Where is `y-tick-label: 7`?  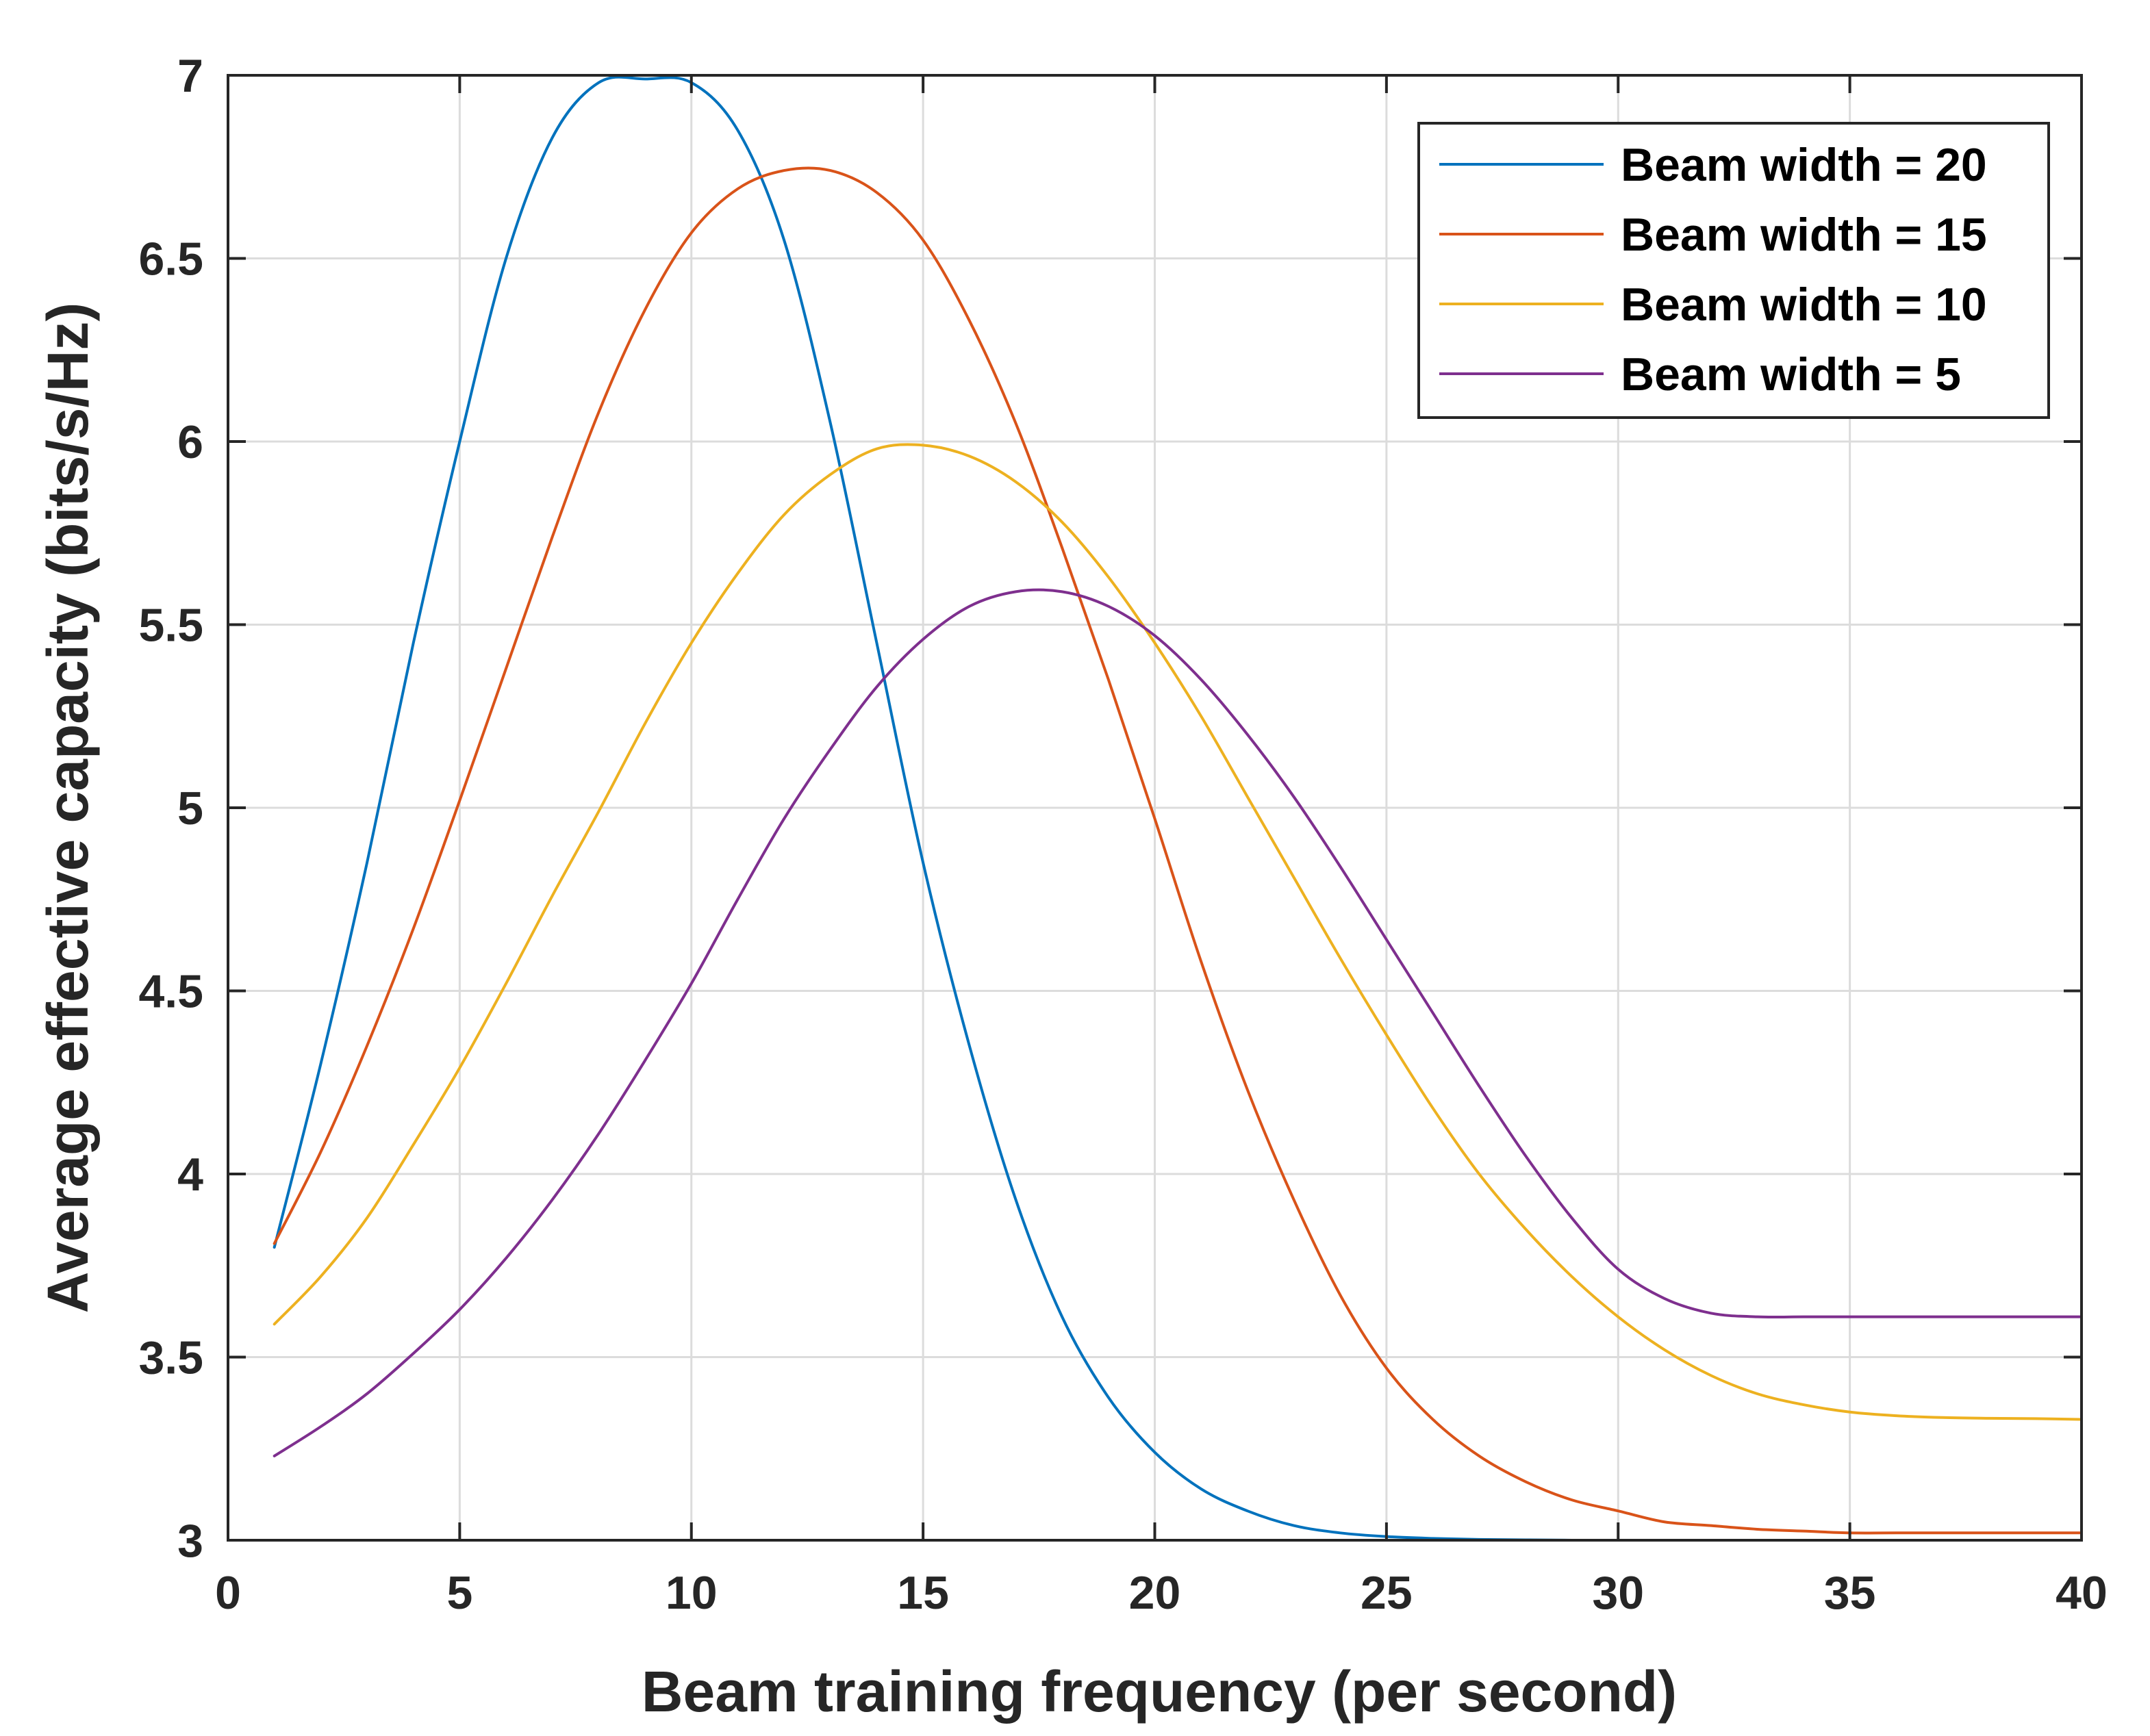
y-tick-label: 7 is located at coordinates (190, 76).